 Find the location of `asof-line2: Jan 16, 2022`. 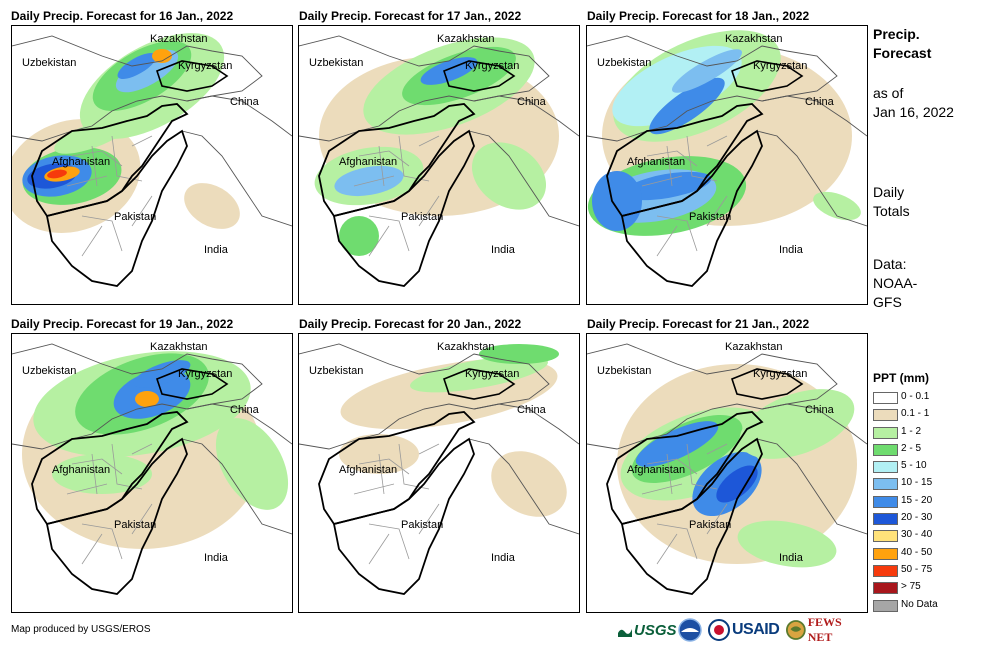

asof-line2: Jan 16, 2022 is located at coordinates (913, 112).